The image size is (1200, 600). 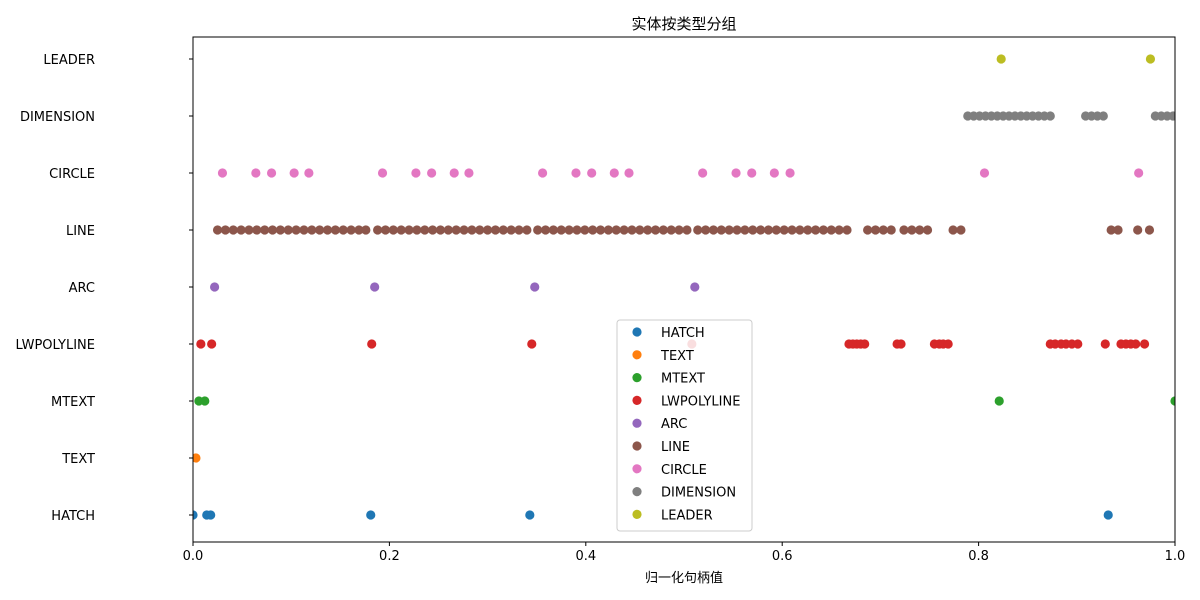 I want to click on y-tick-label: TEXT, so click(x=78, y=459).